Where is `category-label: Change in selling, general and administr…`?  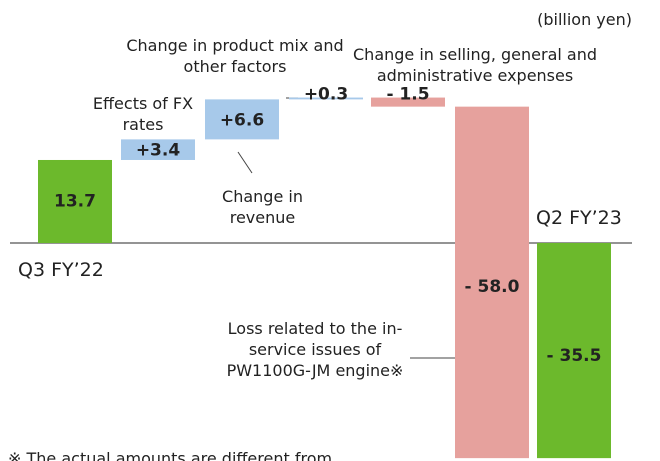 category-label: Change in selling, general and administr… is located at coordinates (475, 65).